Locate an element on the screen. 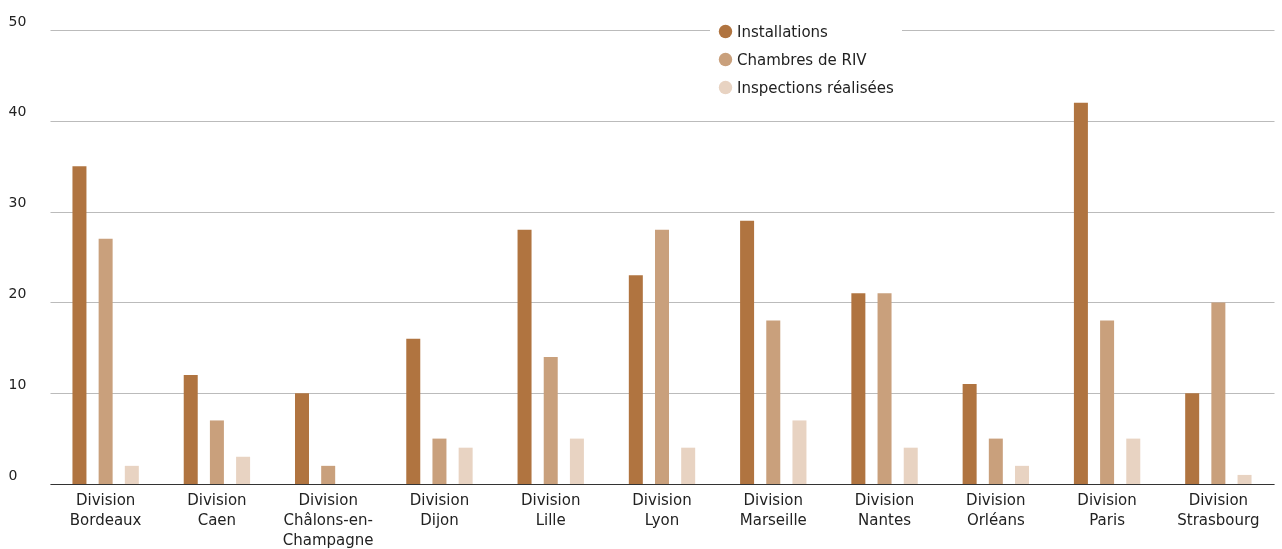 The width and height of the screenshot is (1282, 549). x-tick-label: Division Châlons-en-Champagne is located at coordinates (328, 519).